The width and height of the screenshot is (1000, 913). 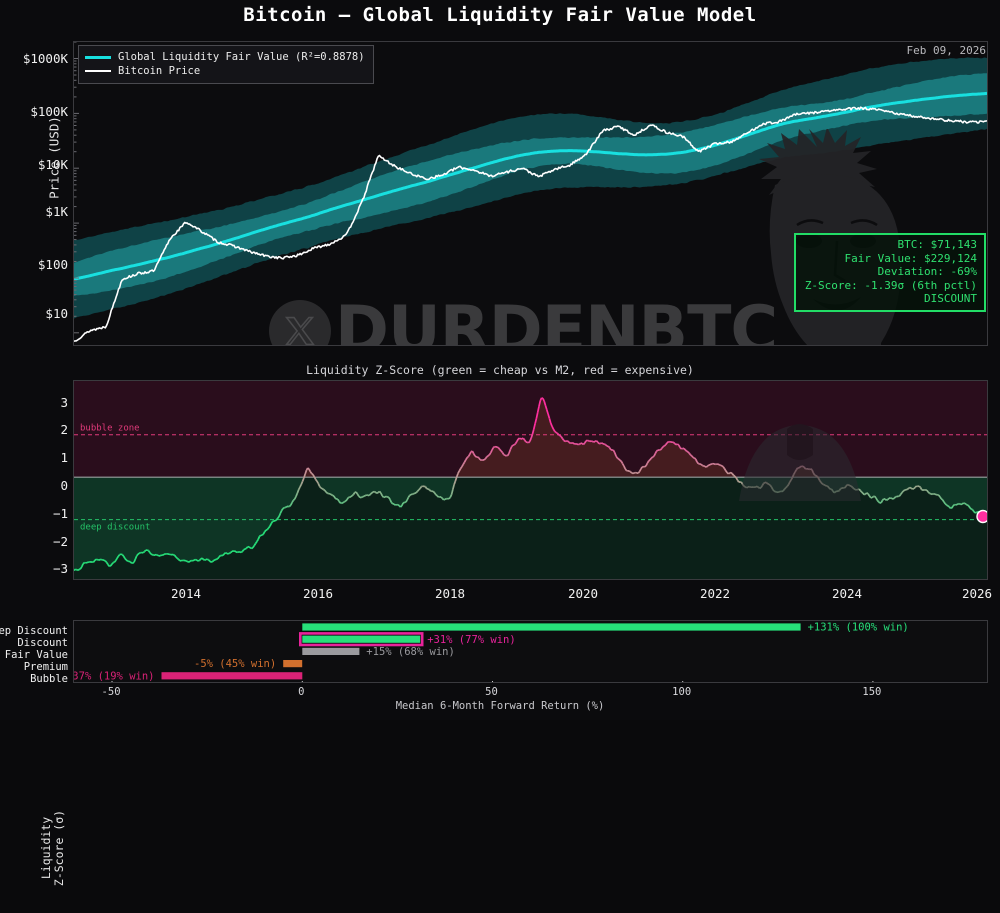 What do you see at coordinates (500, 596) in the screenshot?
I see `time-xaxis: 2014 2016 2018 2020 2022 2024 2026` at bounding box center [500, 596].